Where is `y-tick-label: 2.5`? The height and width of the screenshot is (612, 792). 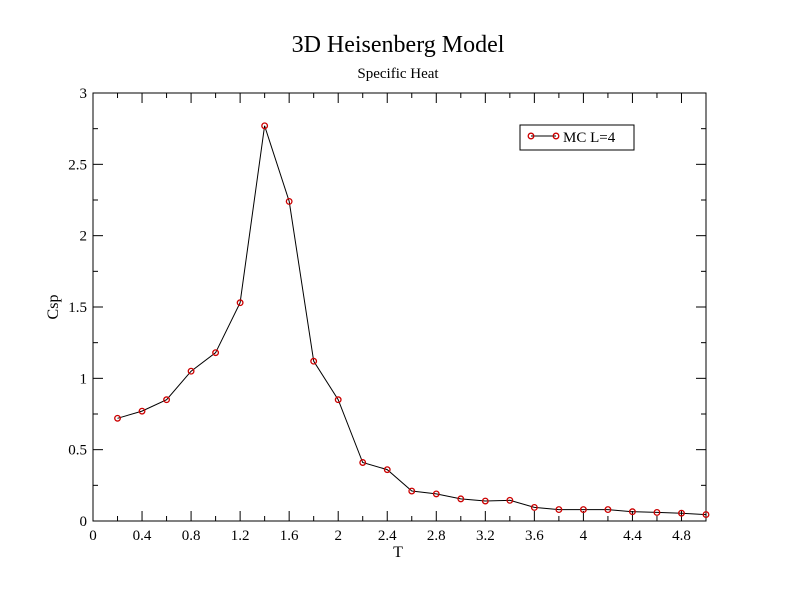 y-tick-label: 2.5 is located at coordinates (77, 165).